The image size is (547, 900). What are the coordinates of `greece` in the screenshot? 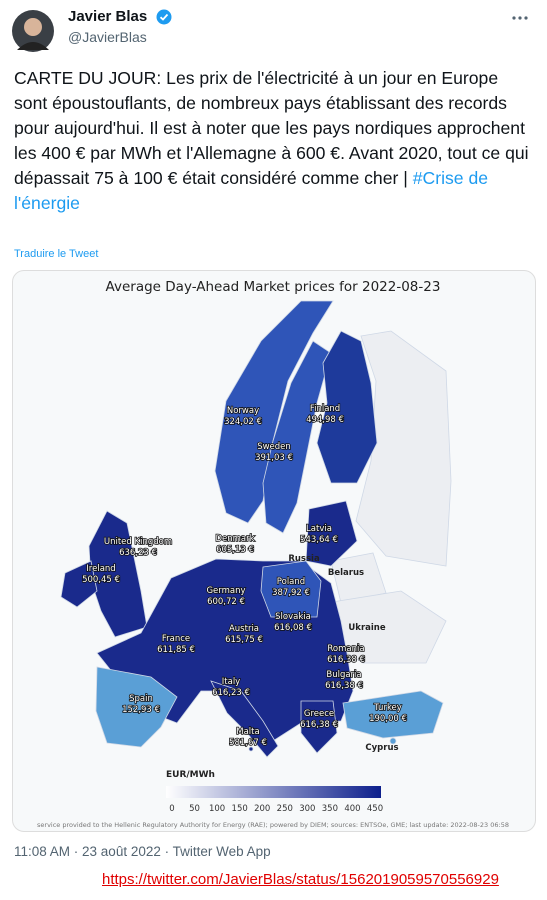 It's located at (319, 727).